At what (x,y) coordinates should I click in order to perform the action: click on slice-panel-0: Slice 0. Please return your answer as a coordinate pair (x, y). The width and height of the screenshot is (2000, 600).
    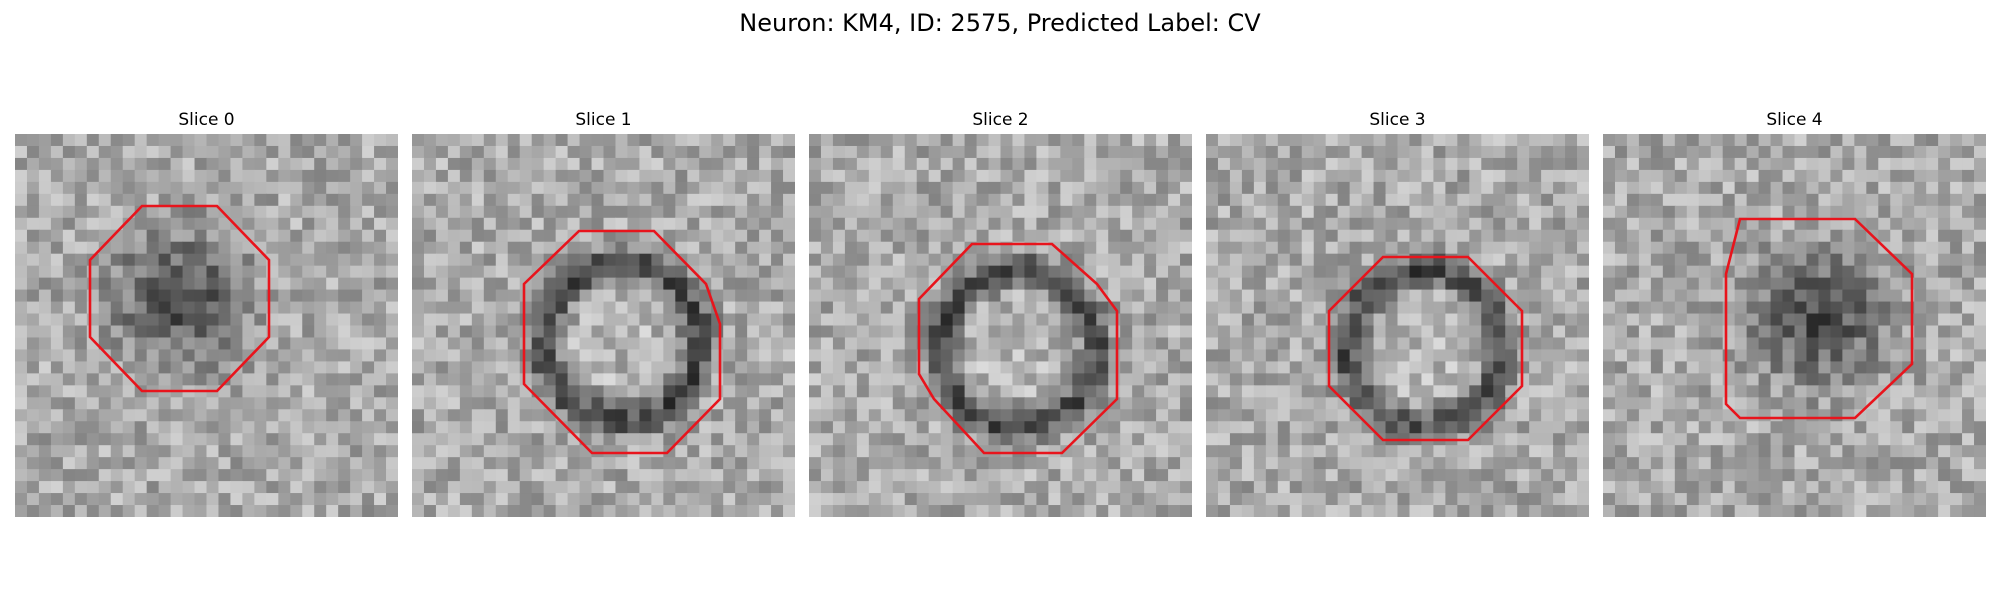
    Looking at the image, I should click on (206, 312).